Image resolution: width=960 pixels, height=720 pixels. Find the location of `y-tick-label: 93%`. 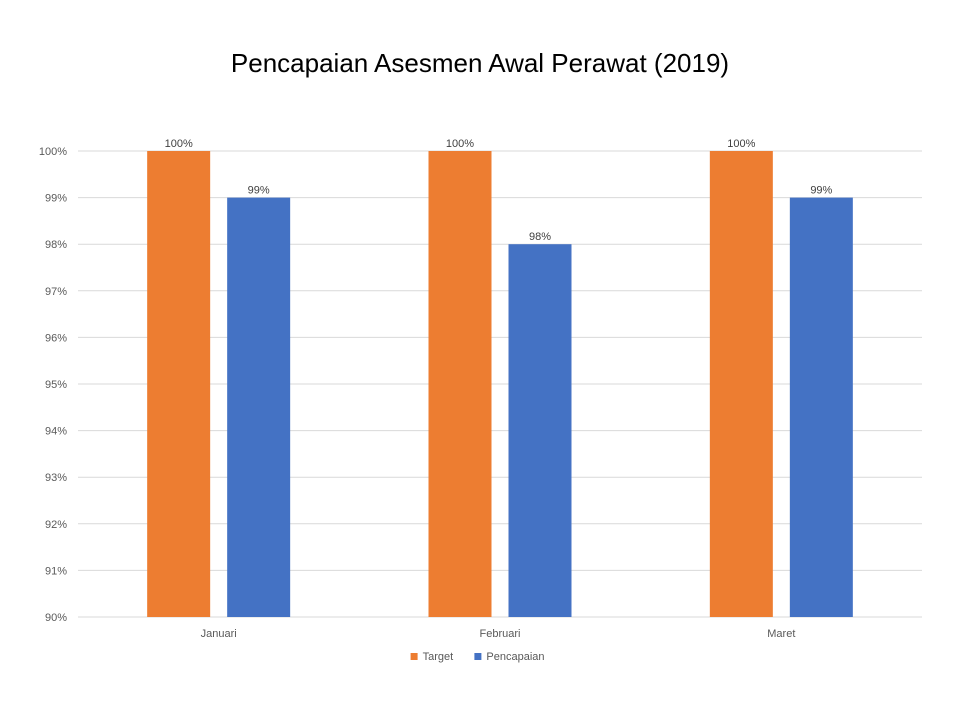

y-tick-label: 93% is located at coordinates (56, 478).